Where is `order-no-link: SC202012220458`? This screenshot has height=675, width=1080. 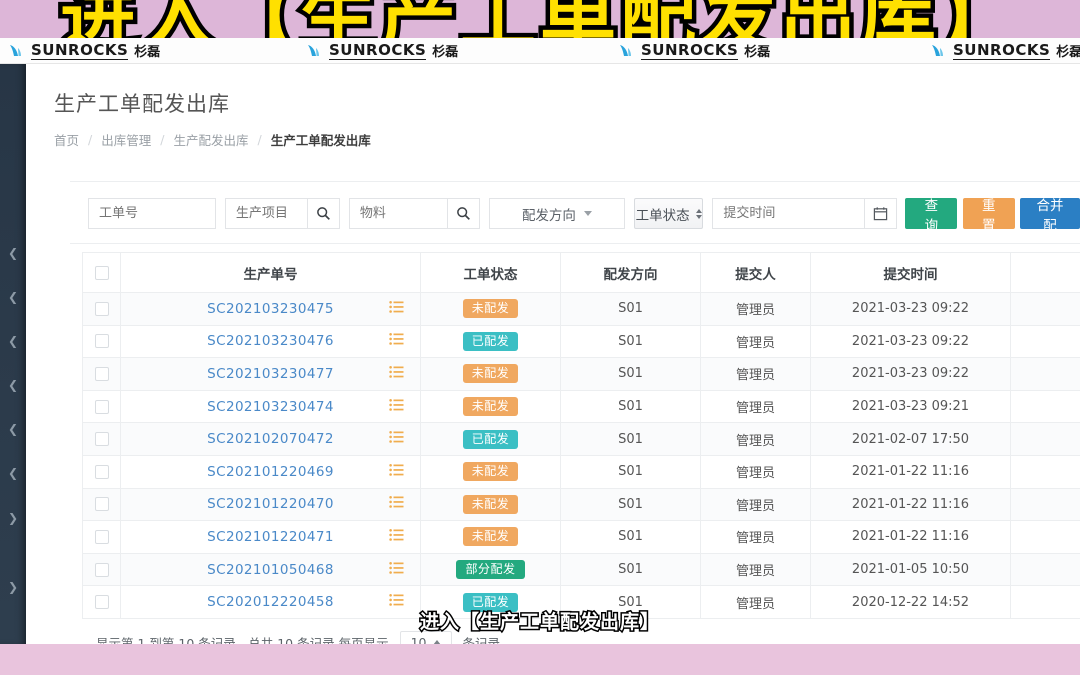
order-no-link: SC202012220458 is located at coordinates (270, 602).